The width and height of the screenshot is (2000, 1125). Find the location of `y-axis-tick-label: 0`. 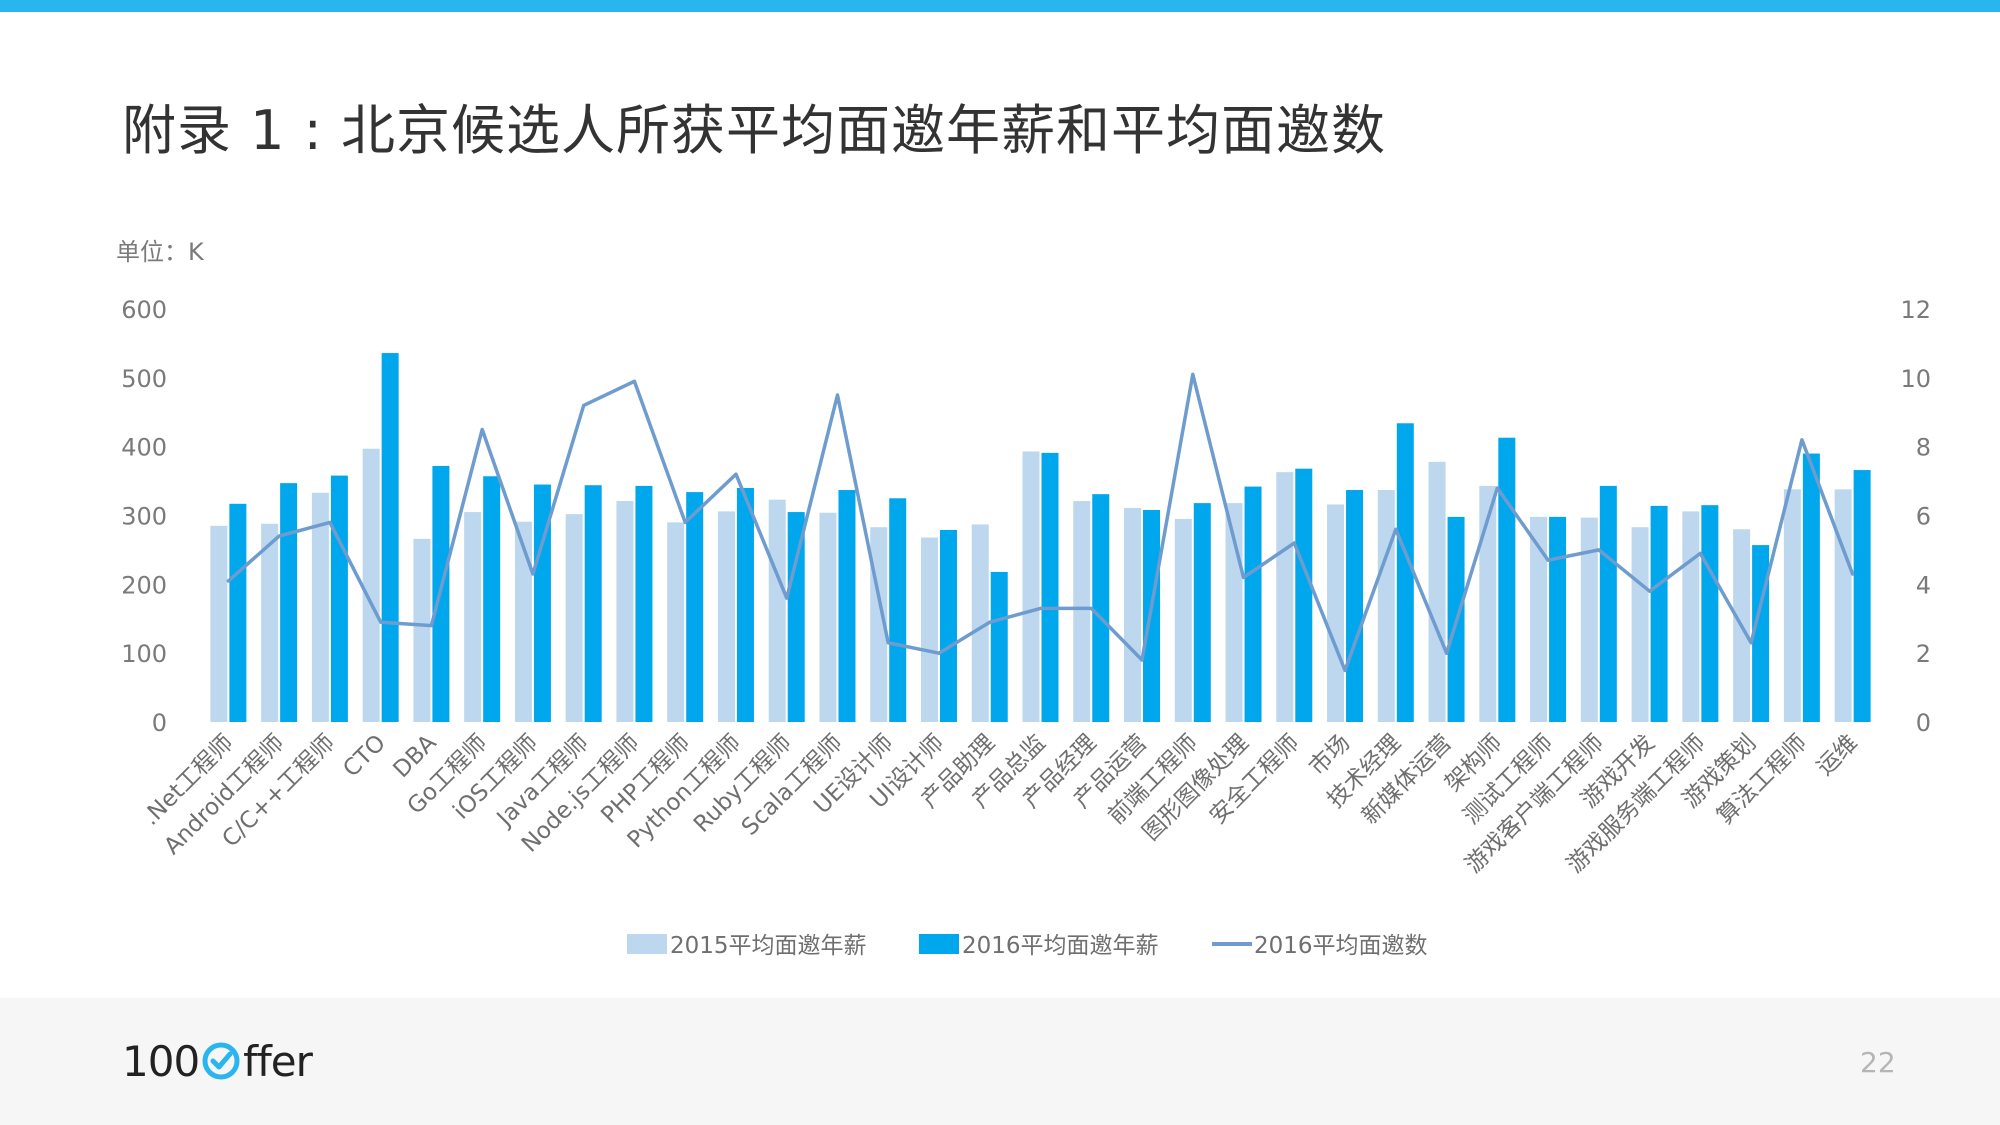

y-axis-tick-label: 0 is located at coordinates (159, 723).